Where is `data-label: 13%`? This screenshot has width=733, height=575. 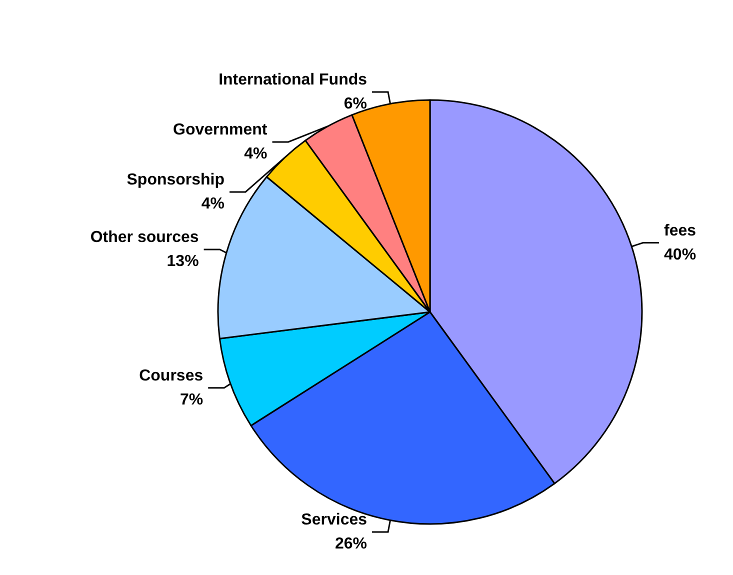
data-label: 13% is located at coordinates (182, 261).